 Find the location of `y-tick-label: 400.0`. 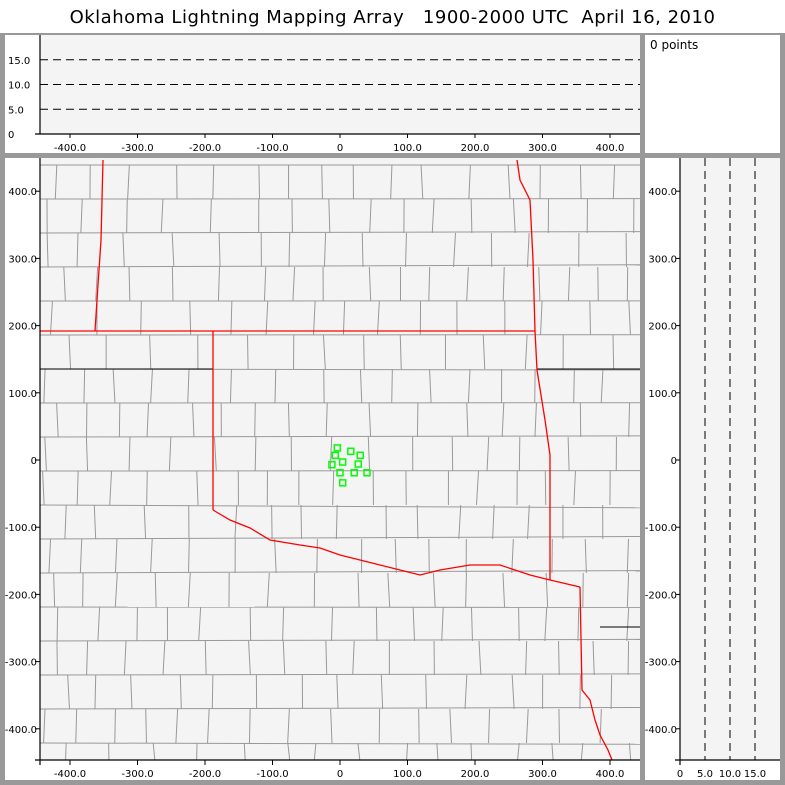

y-tick-label: 400.0 is located at coordinates (22, 192).